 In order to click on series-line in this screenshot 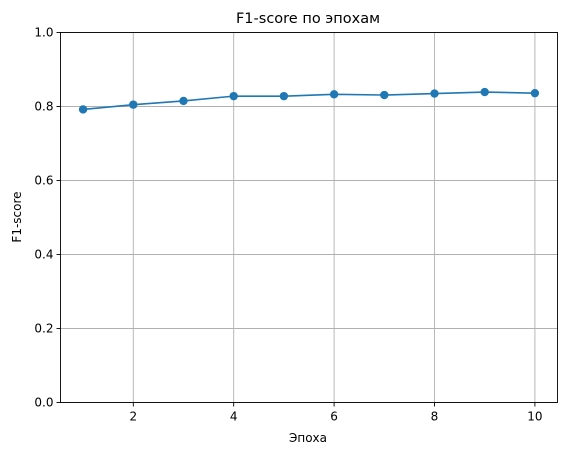, I will do `click(309, 101)`.